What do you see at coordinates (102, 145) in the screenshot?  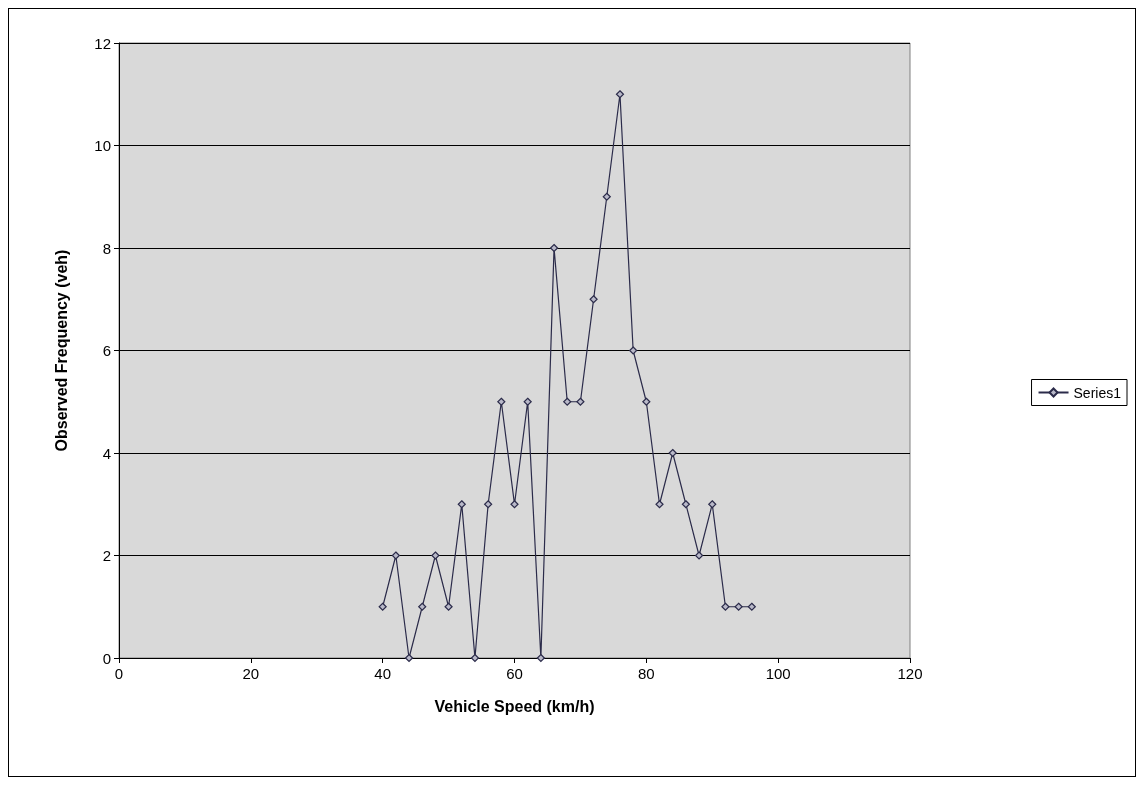 I see `y-tick-label: 10` at bounding box center [102, 145].